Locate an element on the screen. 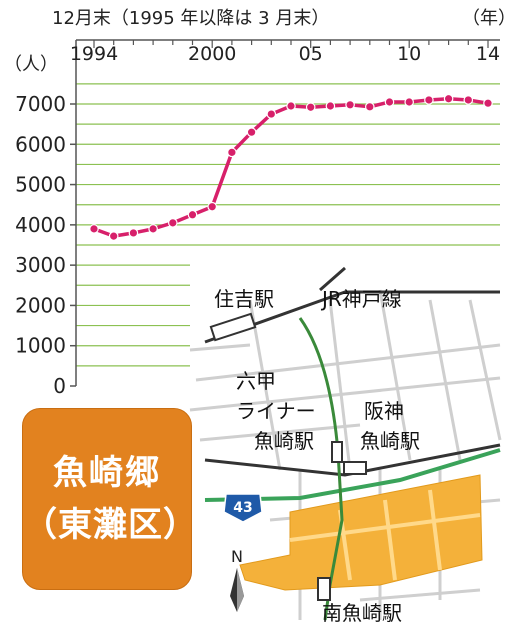 This screenshot has width=521, height=639. north-label: N is located at coordinates (237, 556).